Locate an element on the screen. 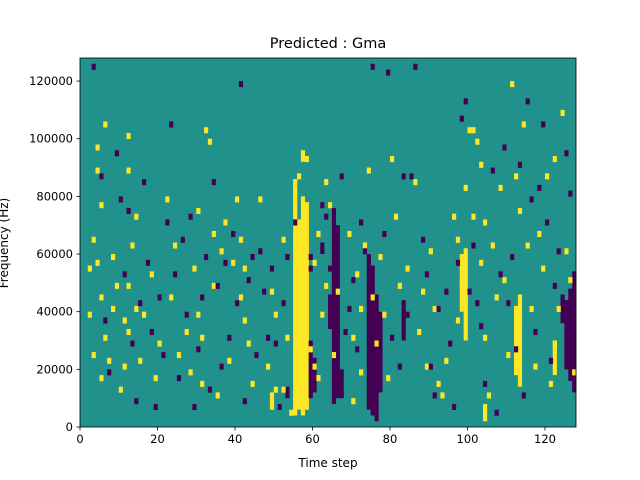  y-tick-label: 100000 is located at coordinates (51, 139).